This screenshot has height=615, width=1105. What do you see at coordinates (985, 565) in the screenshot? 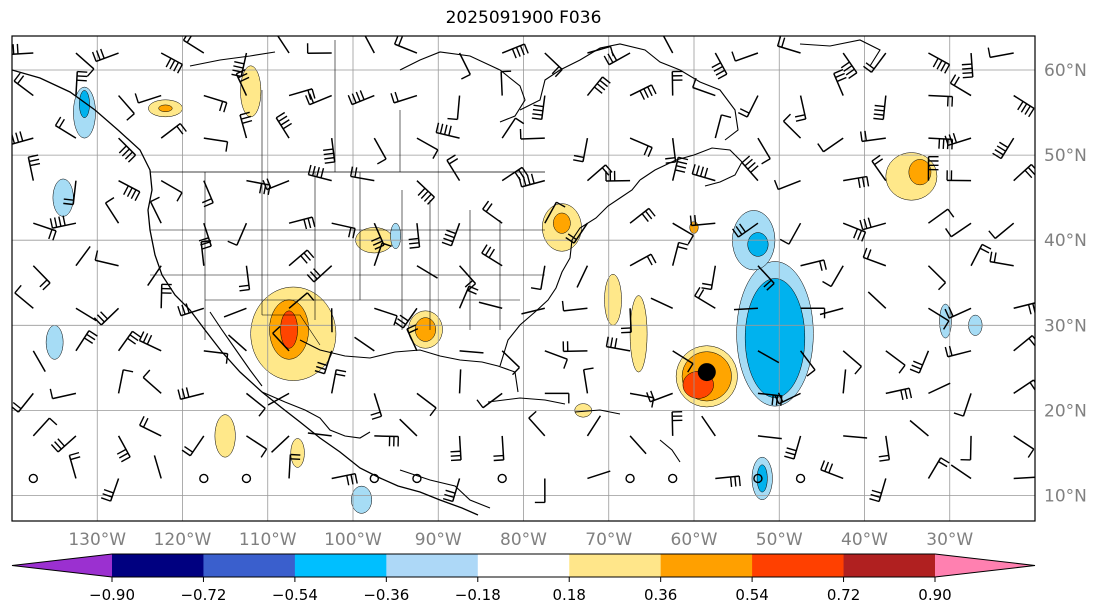
I see `colorbar-max-extend` at bounding box center [985, 565].